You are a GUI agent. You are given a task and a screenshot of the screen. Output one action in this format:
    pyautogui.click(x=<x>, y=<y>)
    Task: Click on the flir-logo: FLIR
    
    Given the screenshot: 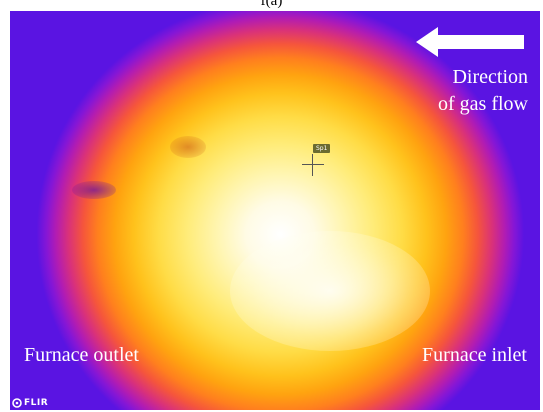 What is the action you would take?
    pyautogui.click(x=30, y=403)
    